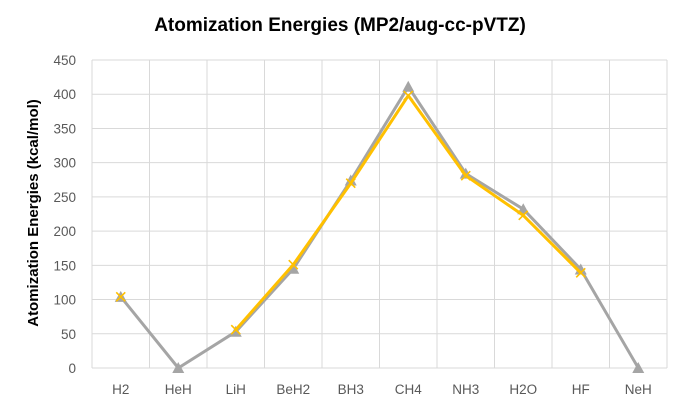 The image size is (674, 410). Describe the element at coordinates (64, 128) in the screenshot. I see `y-tick-label: 350` at that location.